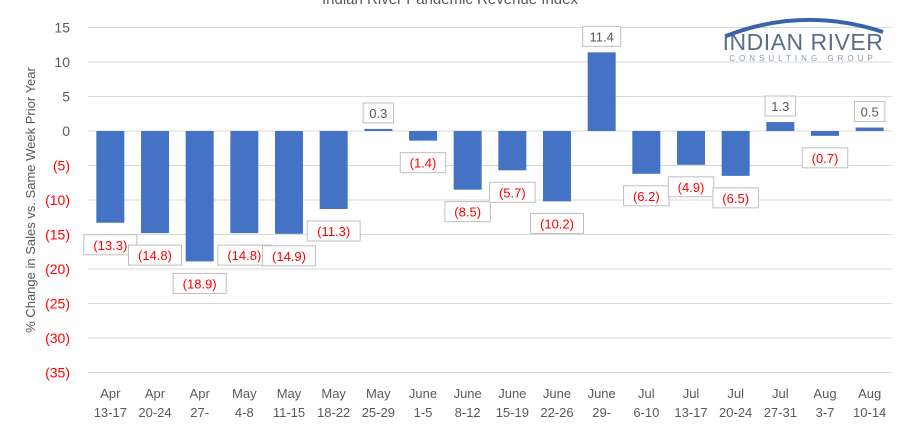 This screenshot has width=900, height=425. What do you see at coordinates (66, 131) in the screenshot?
I see `y-tick-label: 0` at bounding box center [66, 131].